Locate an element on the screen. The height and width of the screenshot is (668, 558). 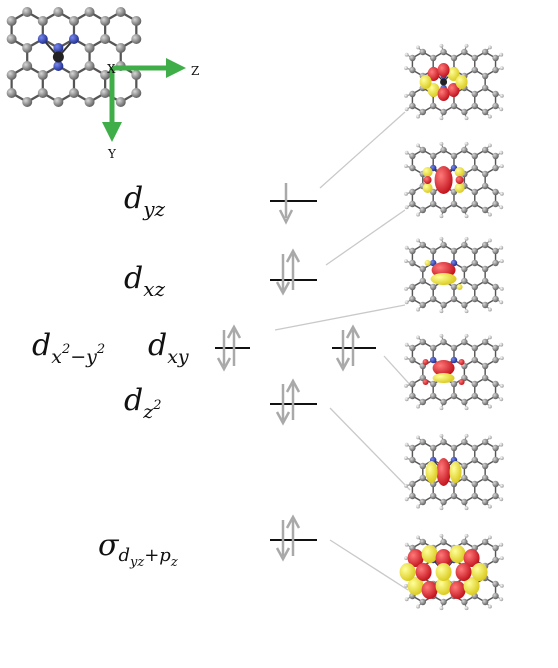
label-dyz: dyz is located at coordinates (145, 201).